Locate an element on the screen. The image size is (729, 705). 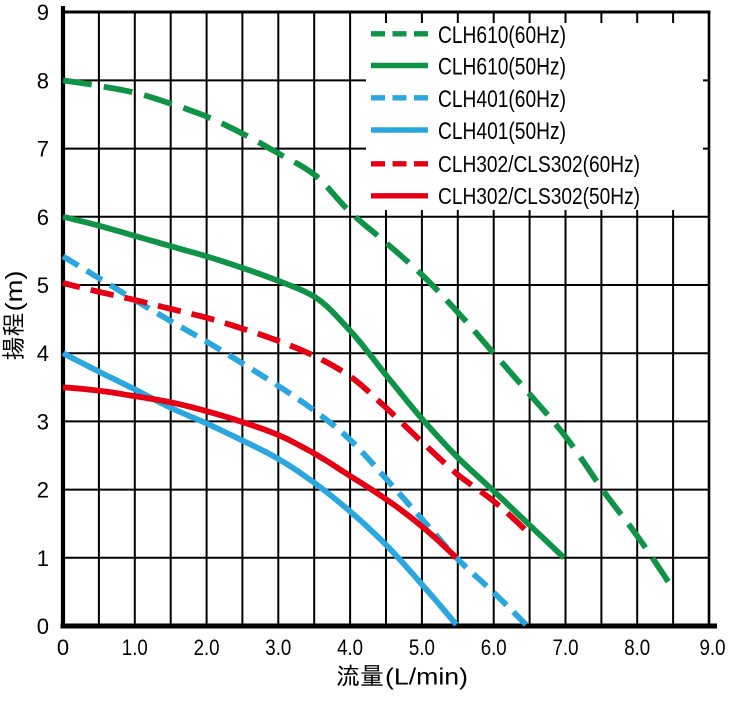
svg-text: CLH610(60Hz) is located at coordinates (502, 35).